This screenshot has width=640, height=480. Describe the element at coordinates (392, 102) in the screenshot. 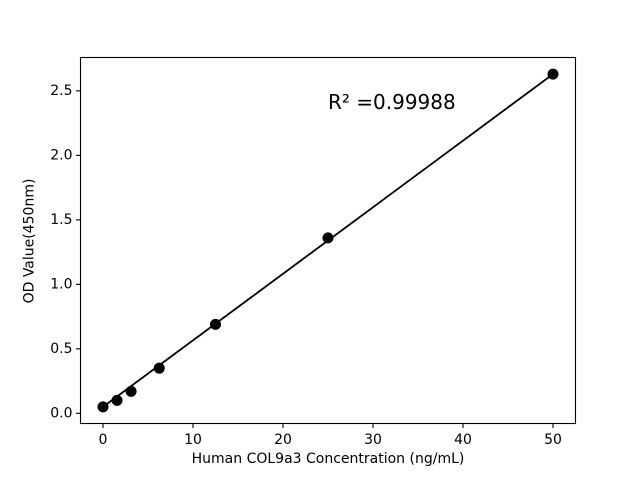

I see `r-squared-annotation: R² =0.99988` at that location.